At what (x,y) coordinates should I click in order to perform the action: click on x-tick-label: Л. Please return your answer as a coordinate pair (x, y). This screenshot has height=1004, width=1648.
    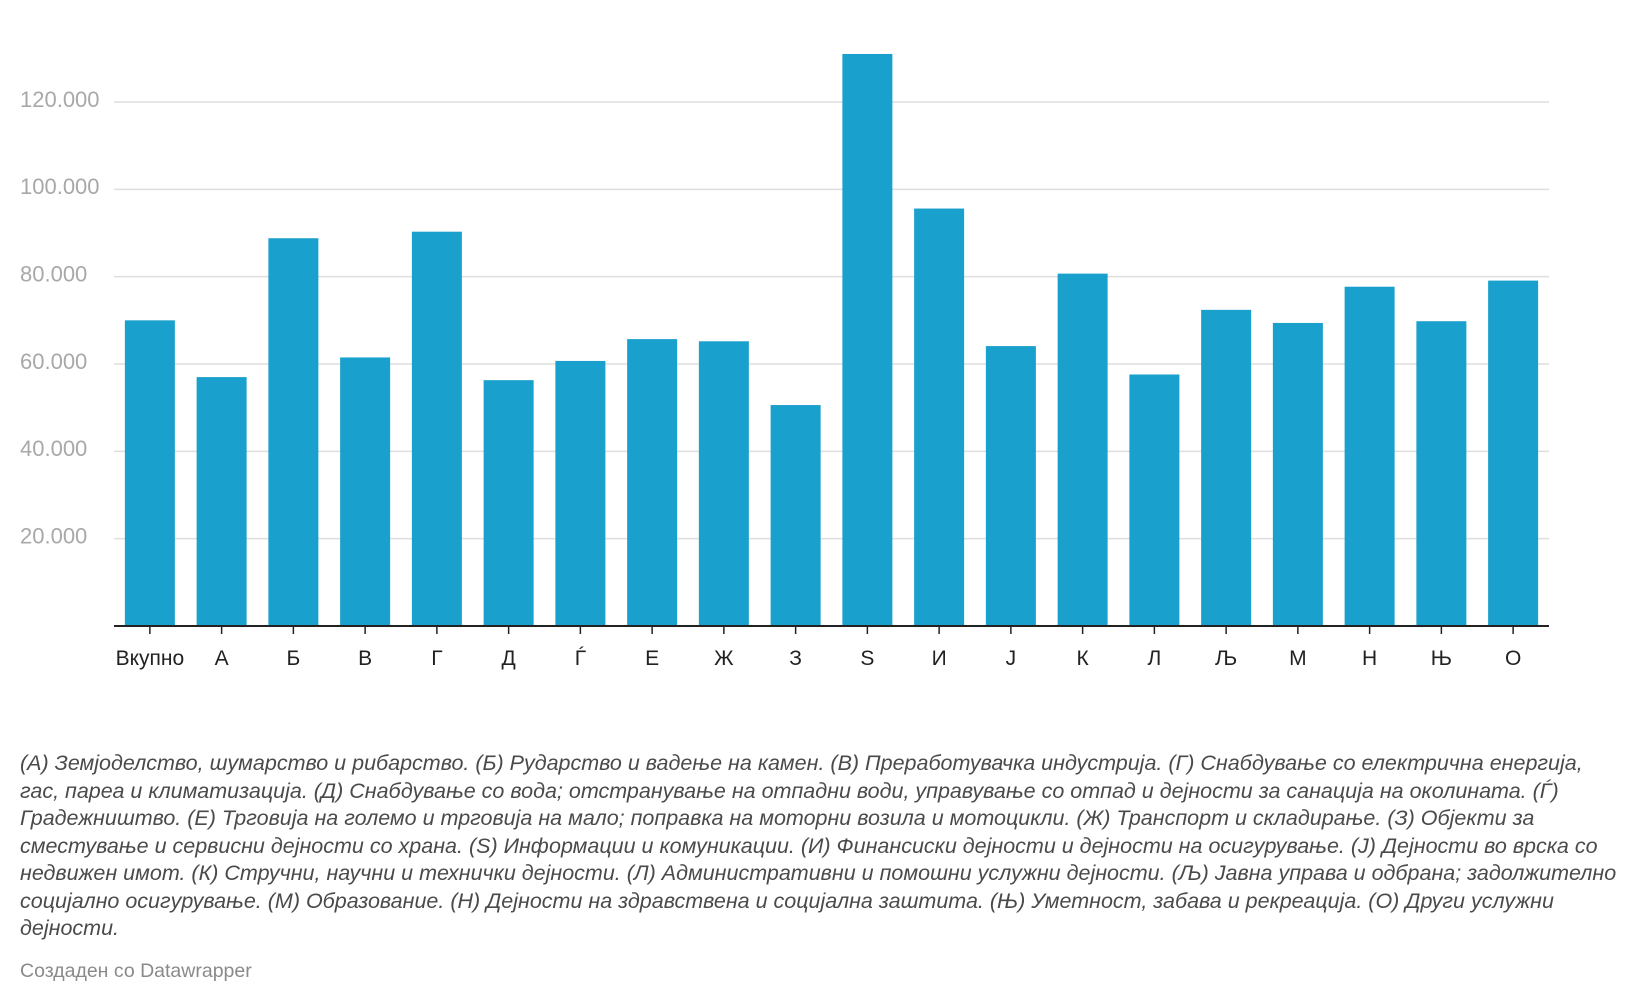
    Looking at the image, I should click on (1154, 658).